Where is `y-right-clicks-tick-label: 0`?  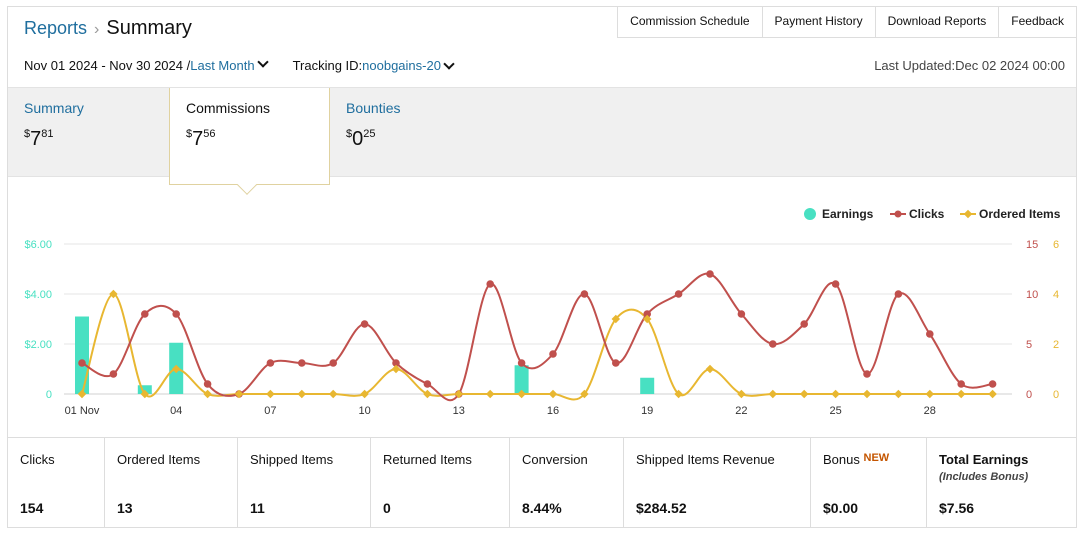
y-right-clicks-tick-label: 0 is located at coordinates (1029, 395).